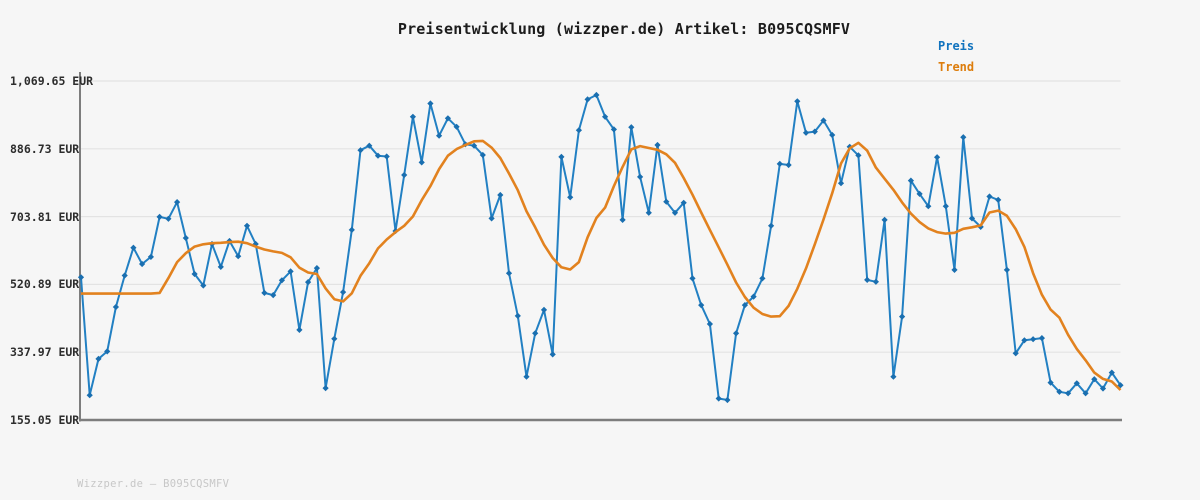  I want to click on y-axis-label: 520.89 EUR, so click(45, 284).